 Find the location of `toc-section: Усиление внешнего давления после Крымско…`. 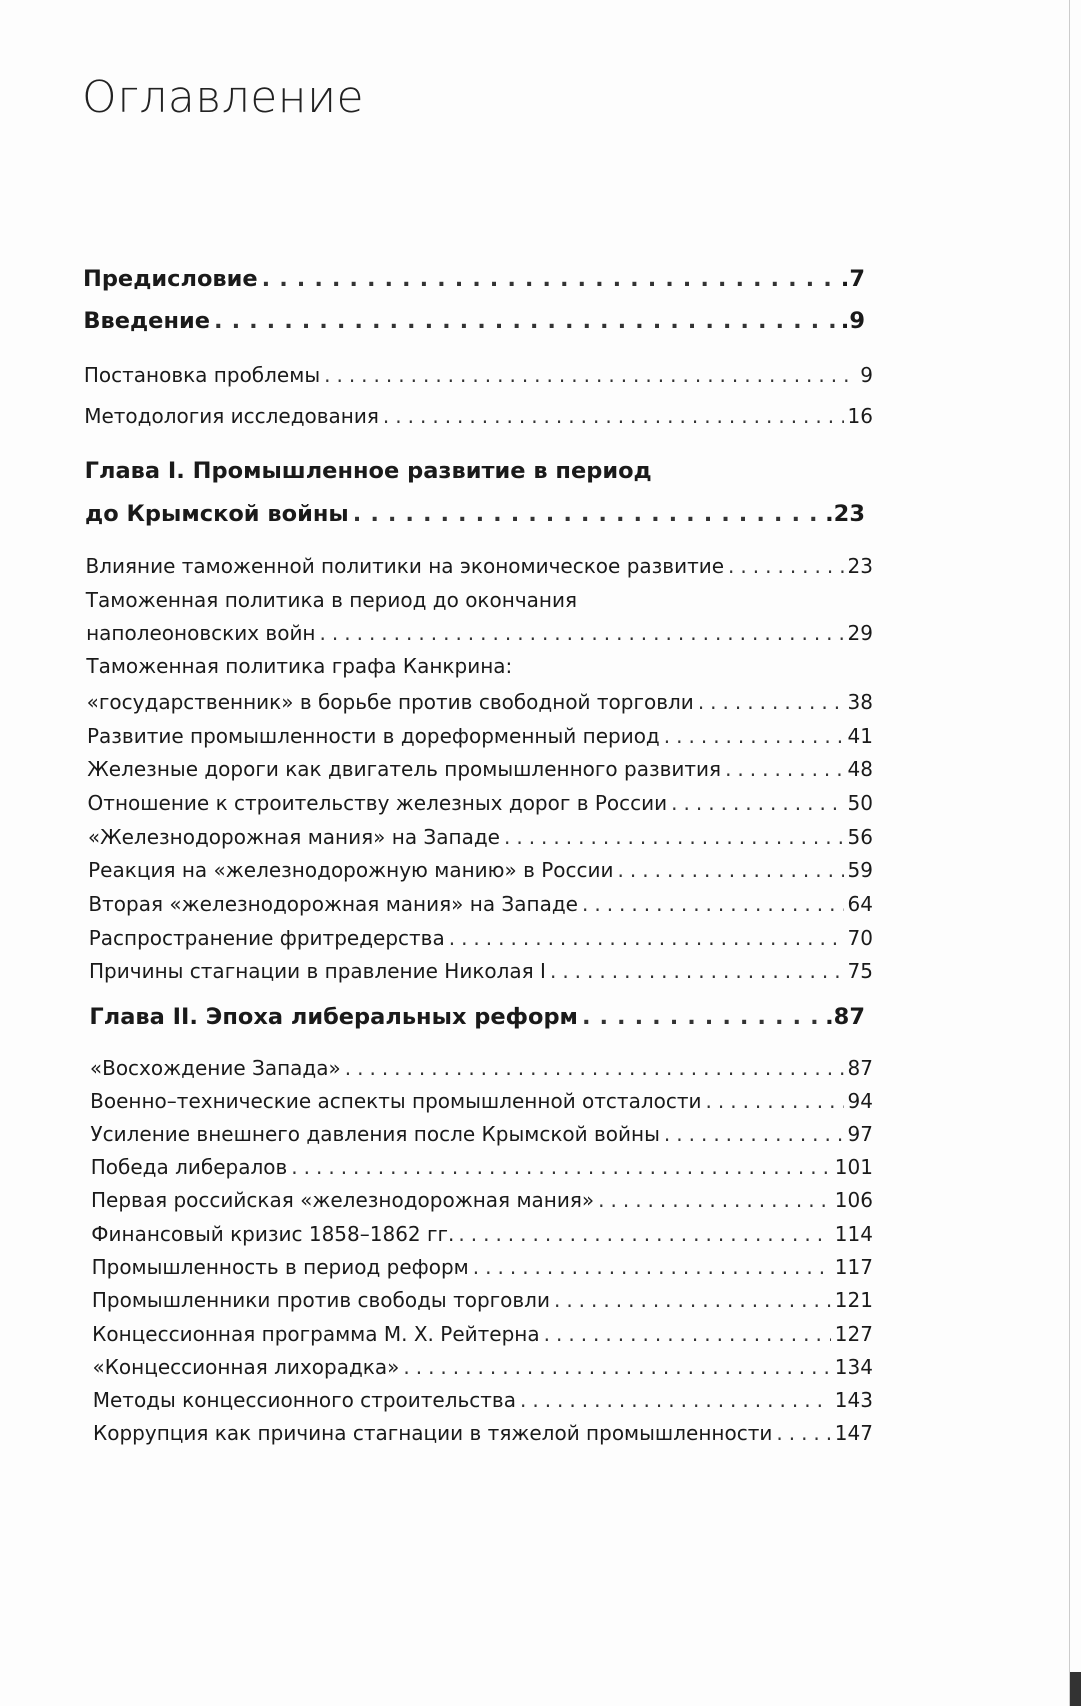

toc-section: Усиление внешнего давления после Крымско… is located at coordinates (481, 1134).